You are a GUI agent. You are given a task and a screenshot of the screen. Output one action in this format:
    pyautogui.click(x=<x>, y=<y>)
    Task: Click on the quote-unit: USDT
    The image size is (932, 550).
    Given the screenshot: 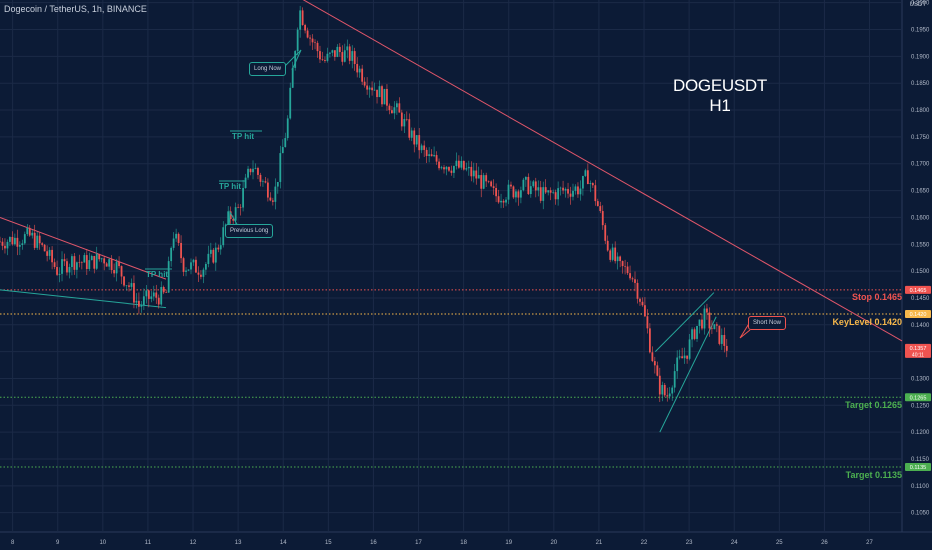 What is the action you would take?
    pyautogui.click(x=917, y=5)
    